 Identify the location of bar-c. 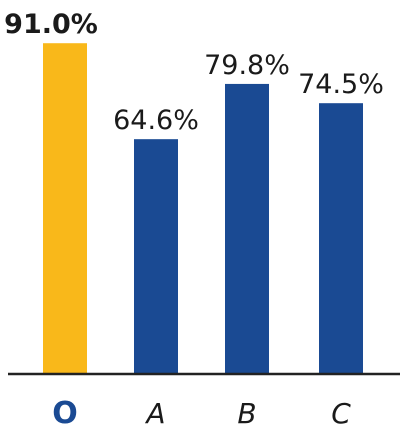
(341, 238).